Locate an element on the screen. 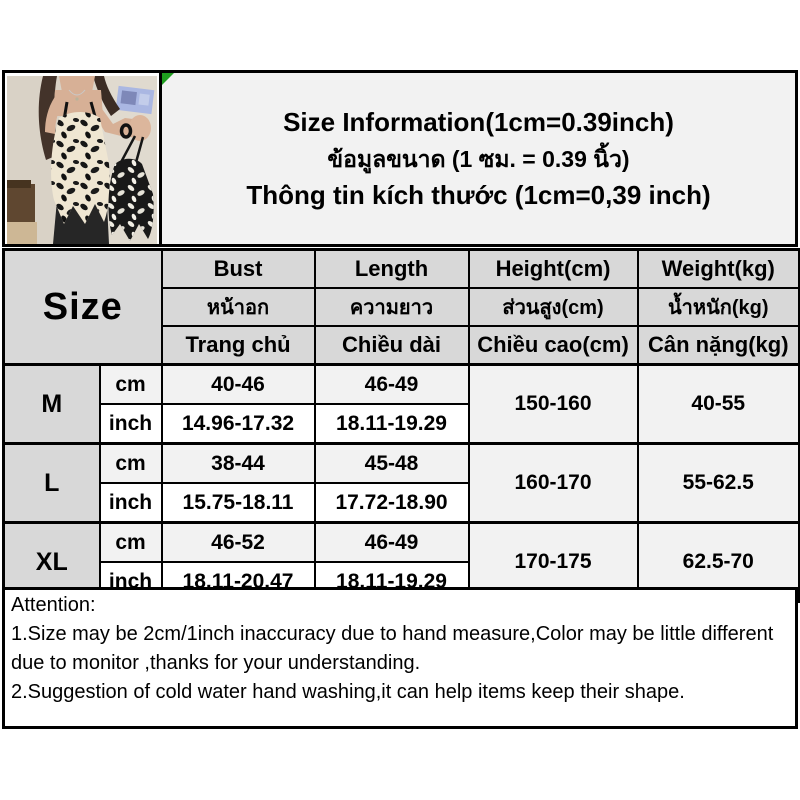  l-height: 160-170 is located at coordinates (553, 483).